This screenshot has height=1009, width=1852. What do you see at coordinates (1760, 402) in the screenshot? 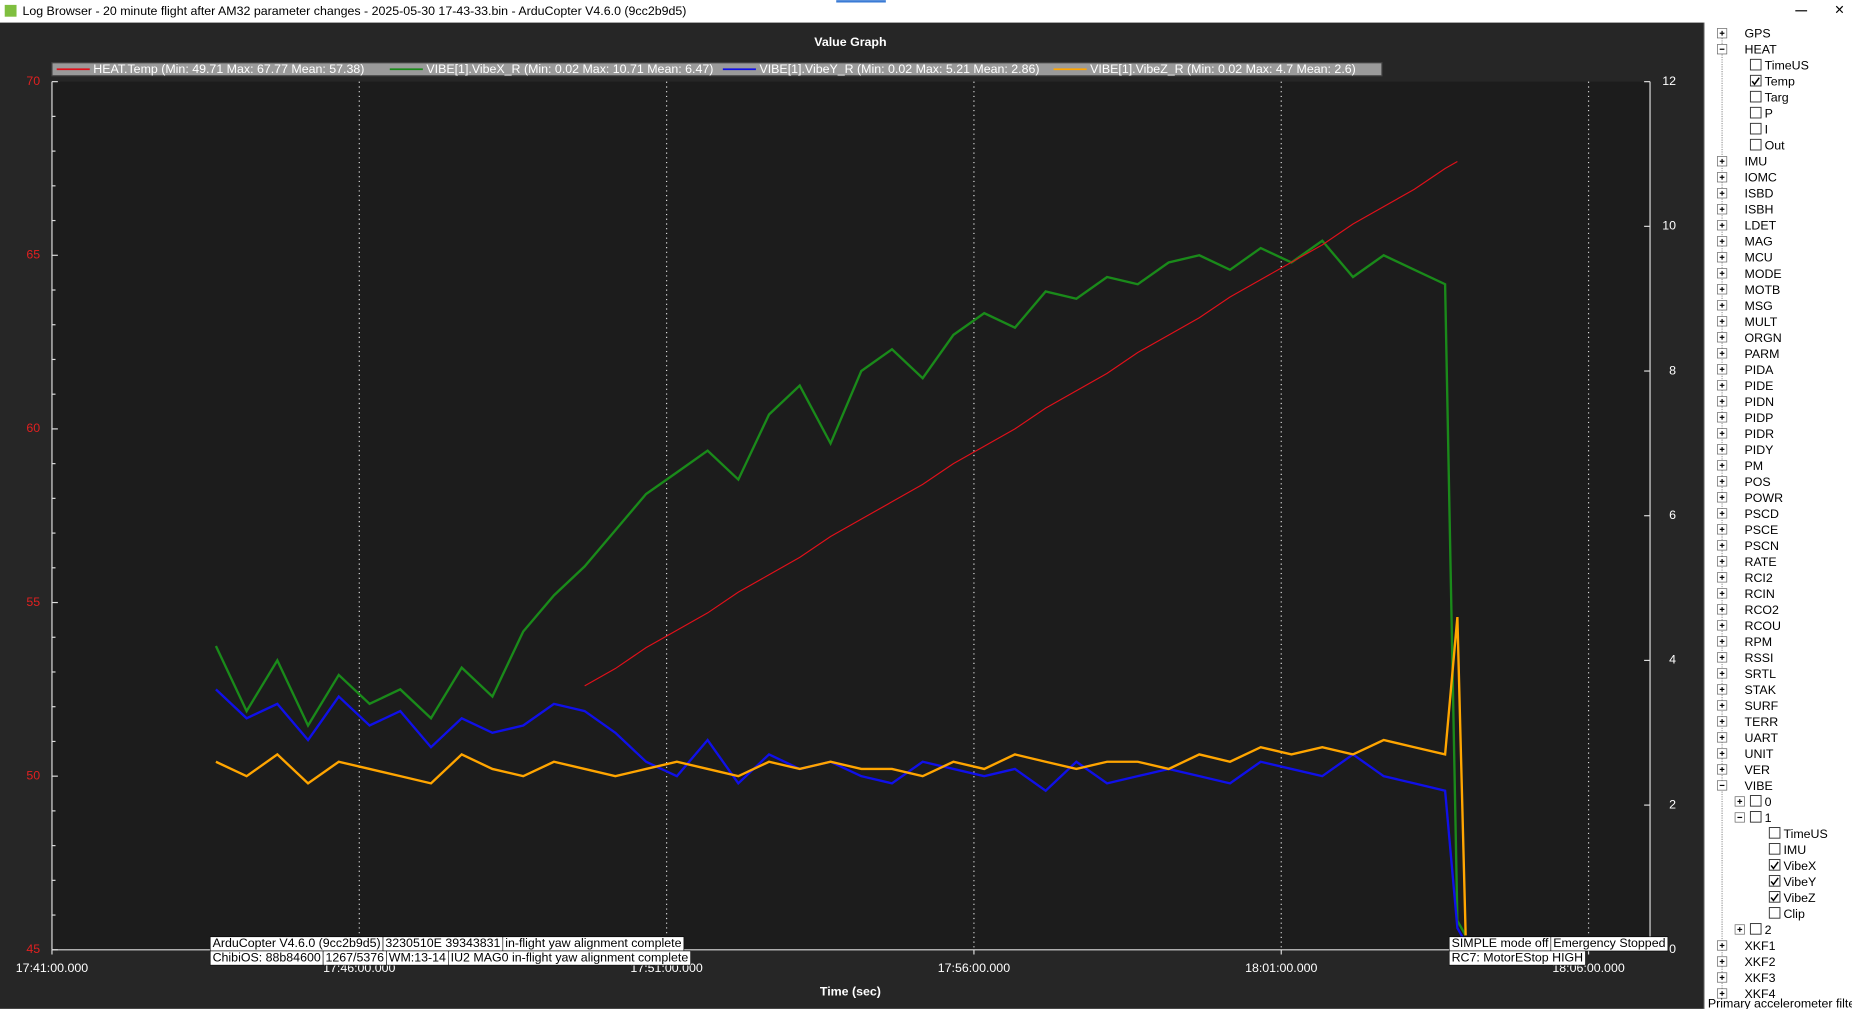
I see `tree-item: PIDN` at bounding box center [1760, 402].